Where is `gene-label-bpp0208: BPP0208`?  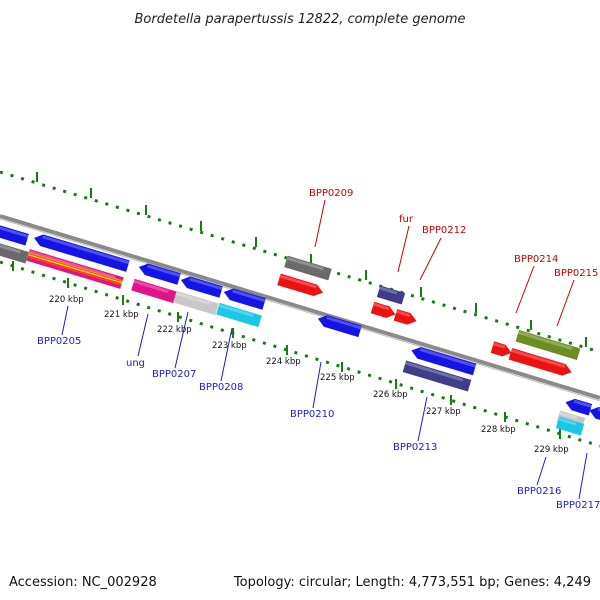 gene-label-bpp0208: BPP0208 is located at coordinates (221, 387).